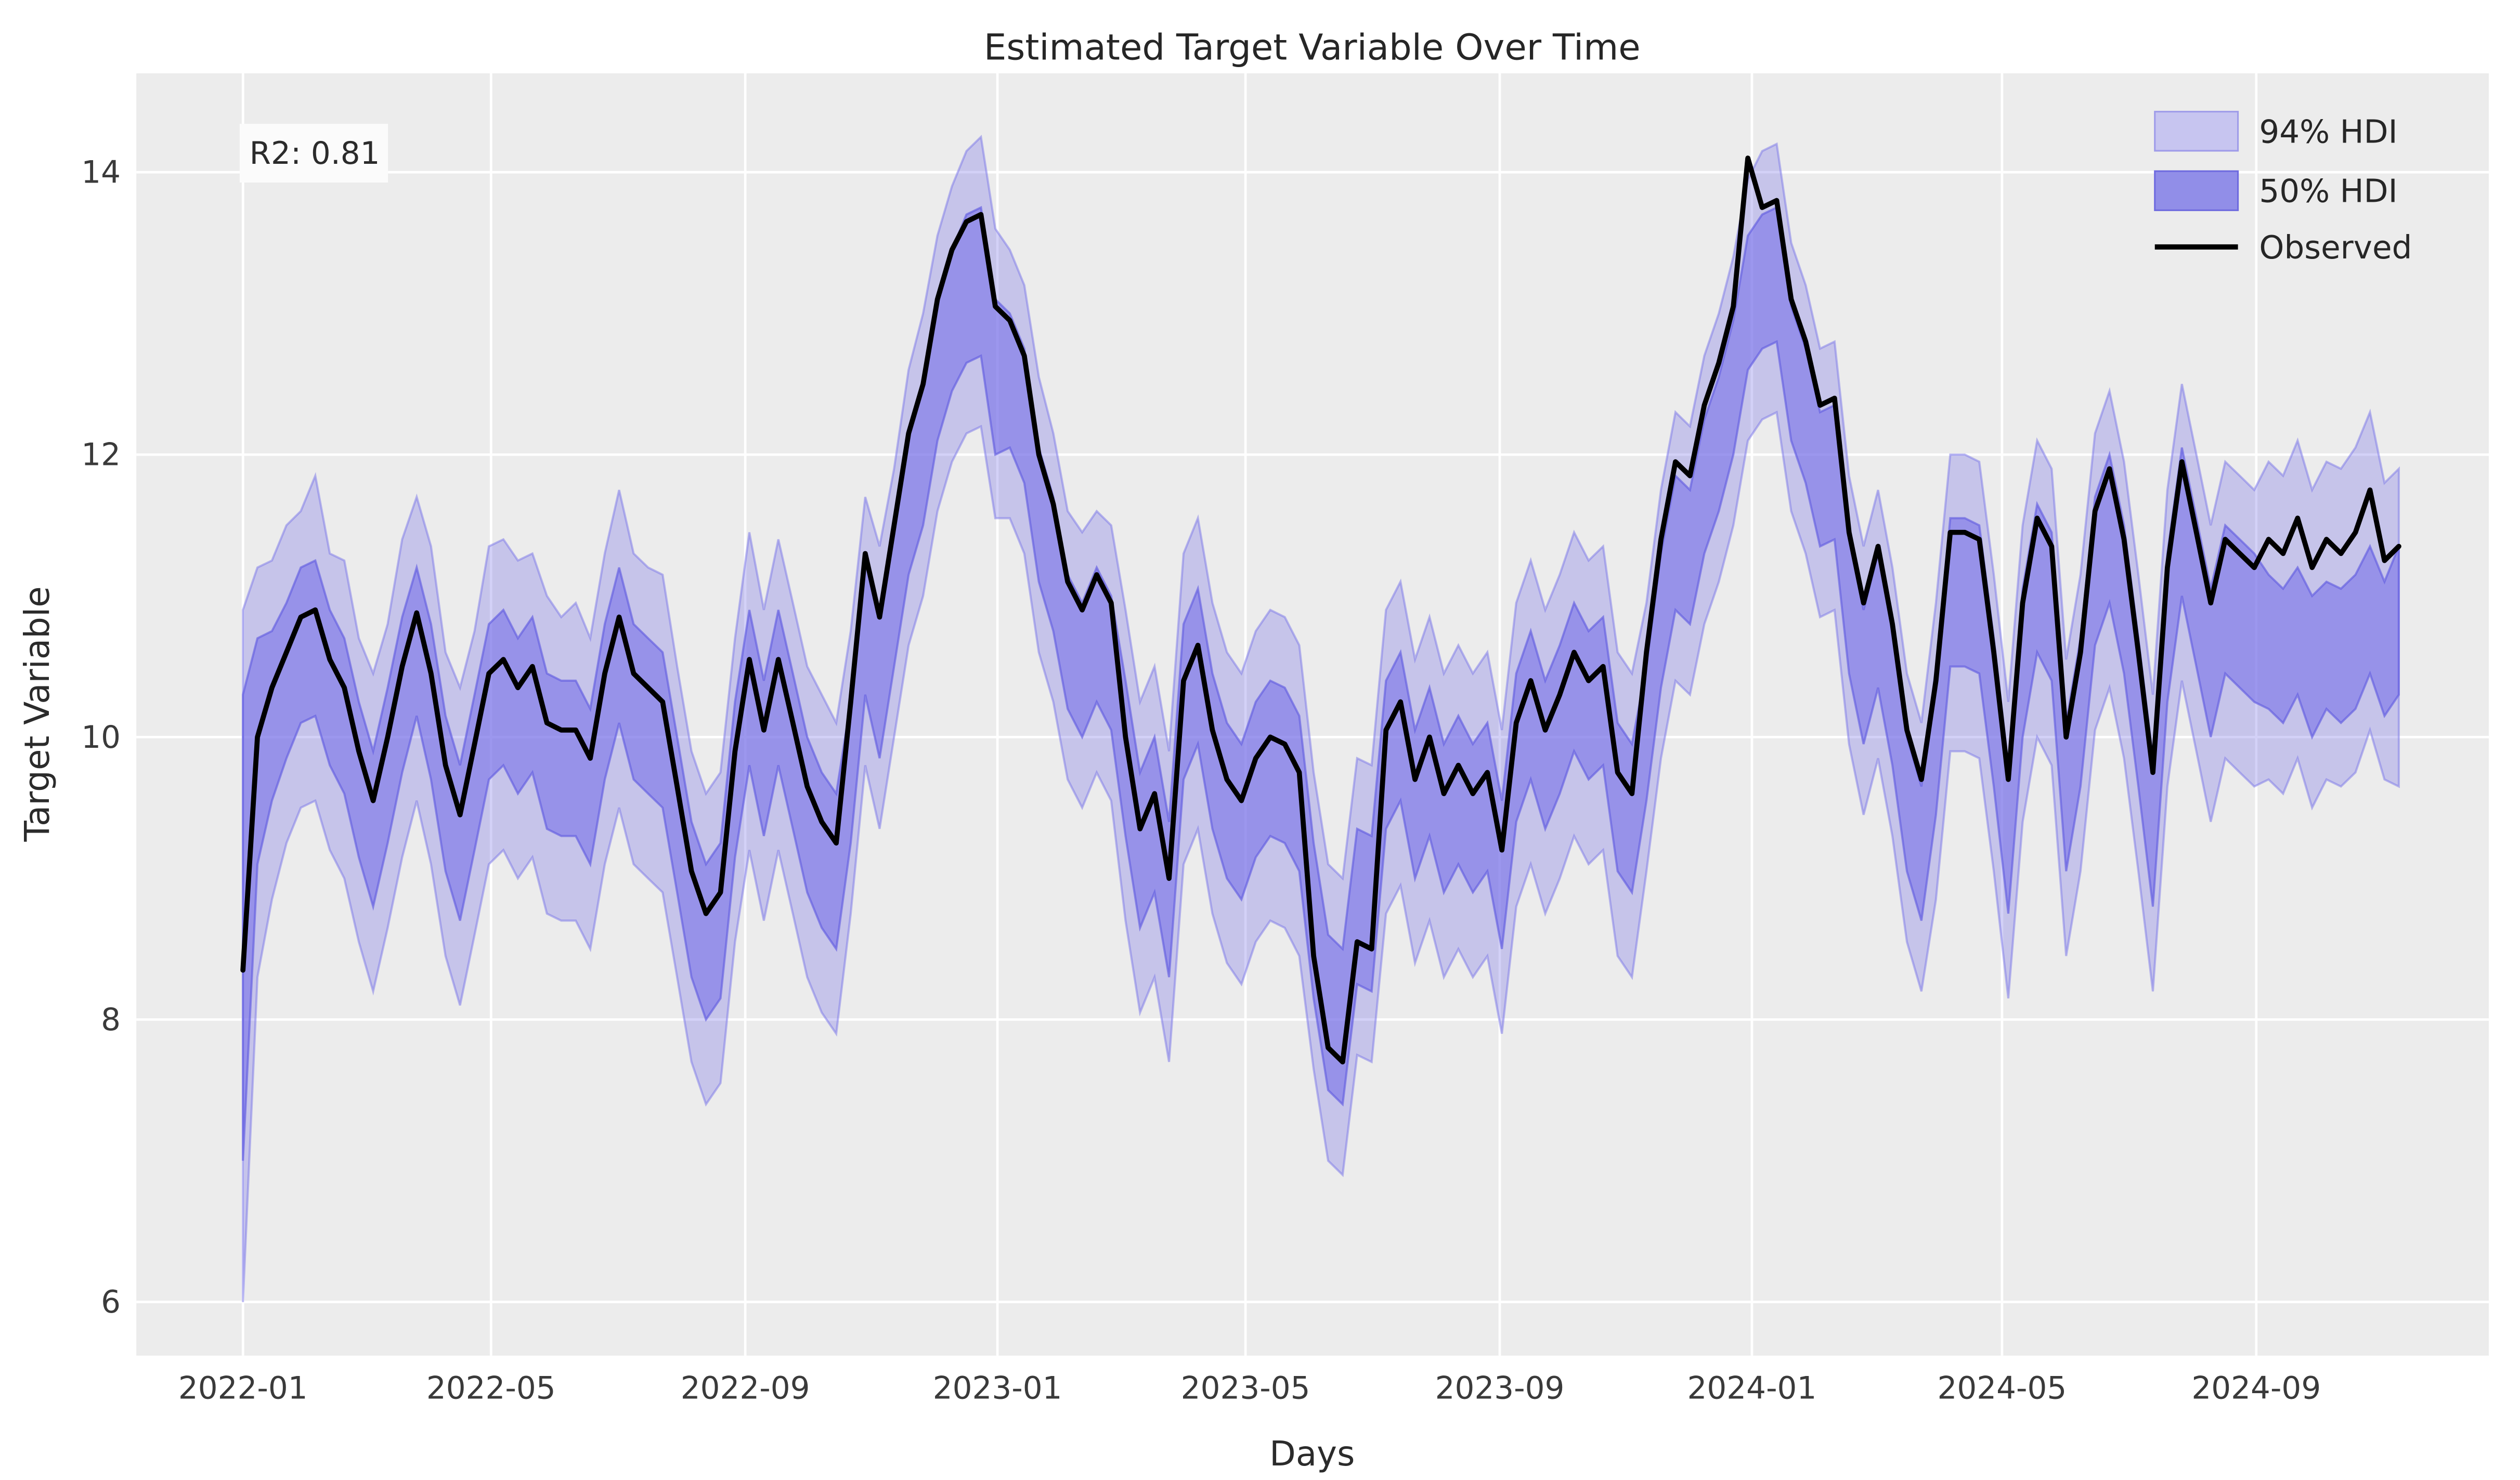 The image size is (2520, 1480). I want to click on legend-swatch-50-hdi, so click(2196, 190).